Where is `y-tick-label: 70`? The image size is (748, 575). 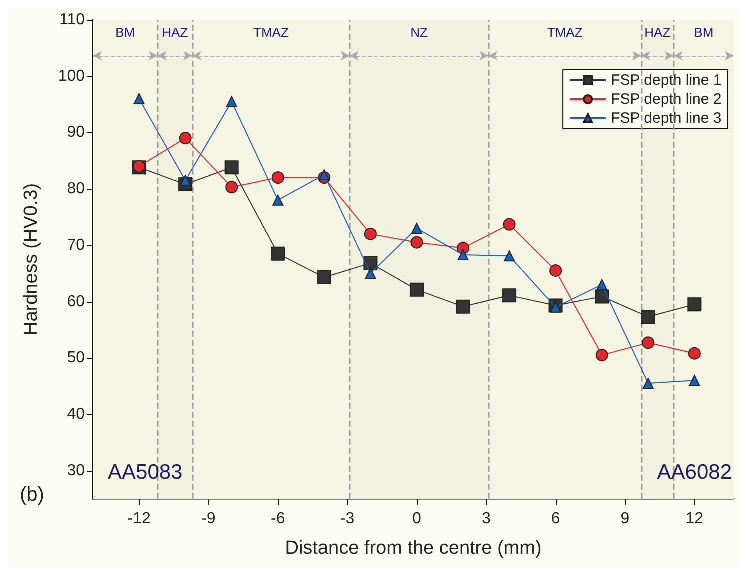 y-tick-label: 70 is located at coordinates (76, 245).